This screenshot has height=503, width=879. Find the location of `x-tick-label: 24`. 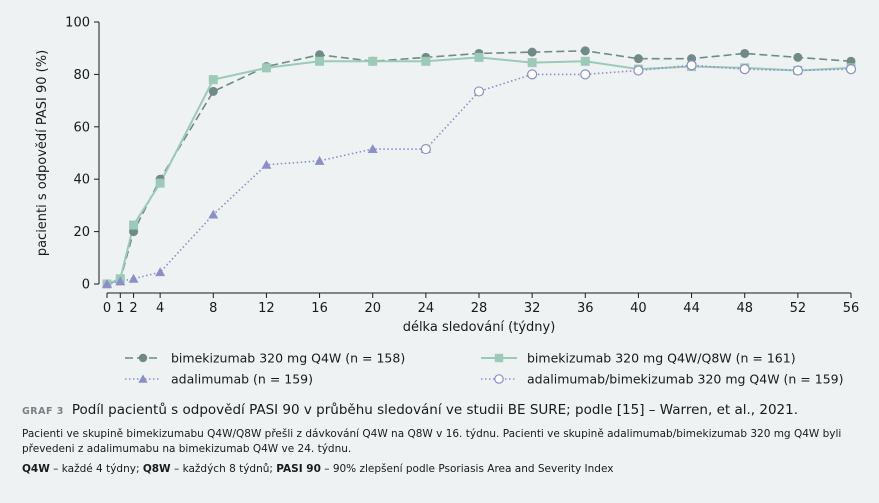

x-tick-label: 24 is located at coordinates (426, 308).